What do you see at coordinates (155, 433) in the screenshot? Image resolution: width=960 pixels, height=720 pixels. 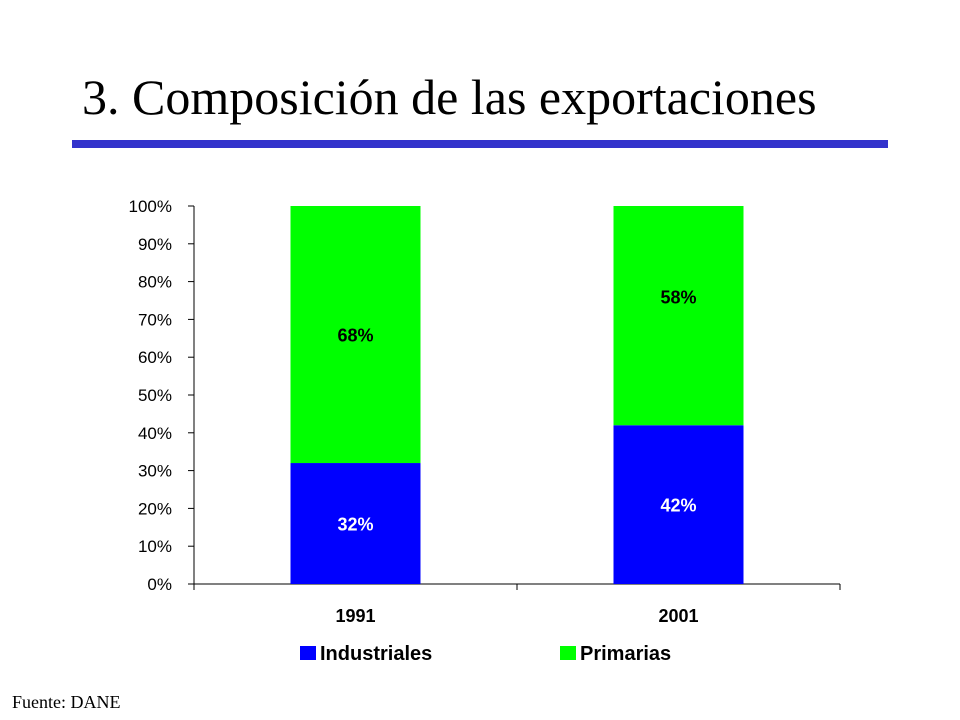 I see `y-tick-label: 40%` at bounding box center [155, 433].